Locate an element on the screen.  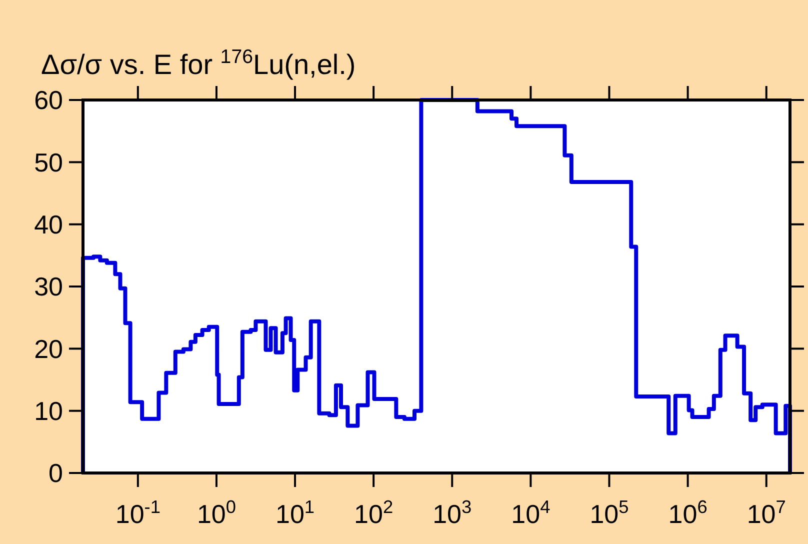
x-tick-label: 10$^{4}$ is located at coordinates (530, 513).